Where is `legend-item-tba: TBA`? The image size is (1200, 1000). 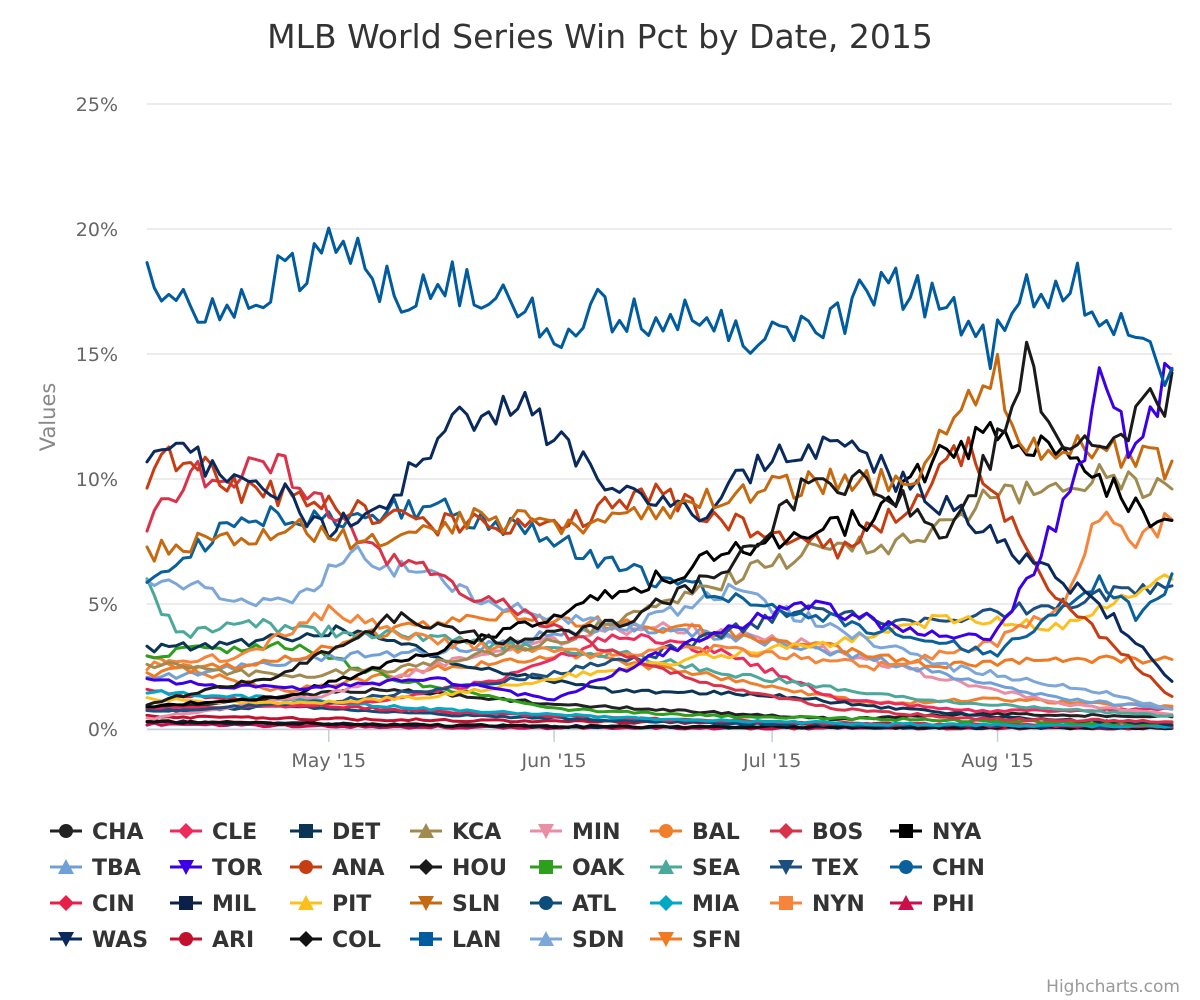 legend-item-tba: TBA is located at coordinates (95, 868).